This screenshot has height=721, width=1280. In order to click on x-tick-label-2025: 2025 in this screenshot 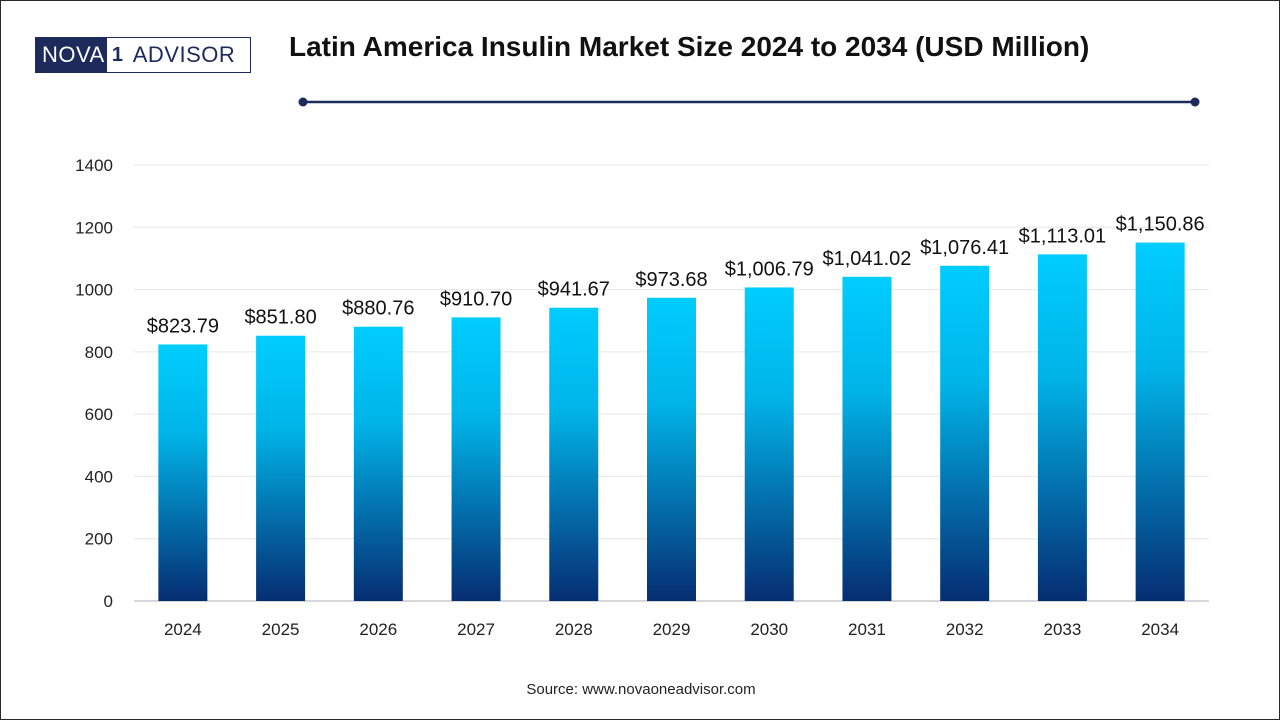, I will do `click(281, 629)`.